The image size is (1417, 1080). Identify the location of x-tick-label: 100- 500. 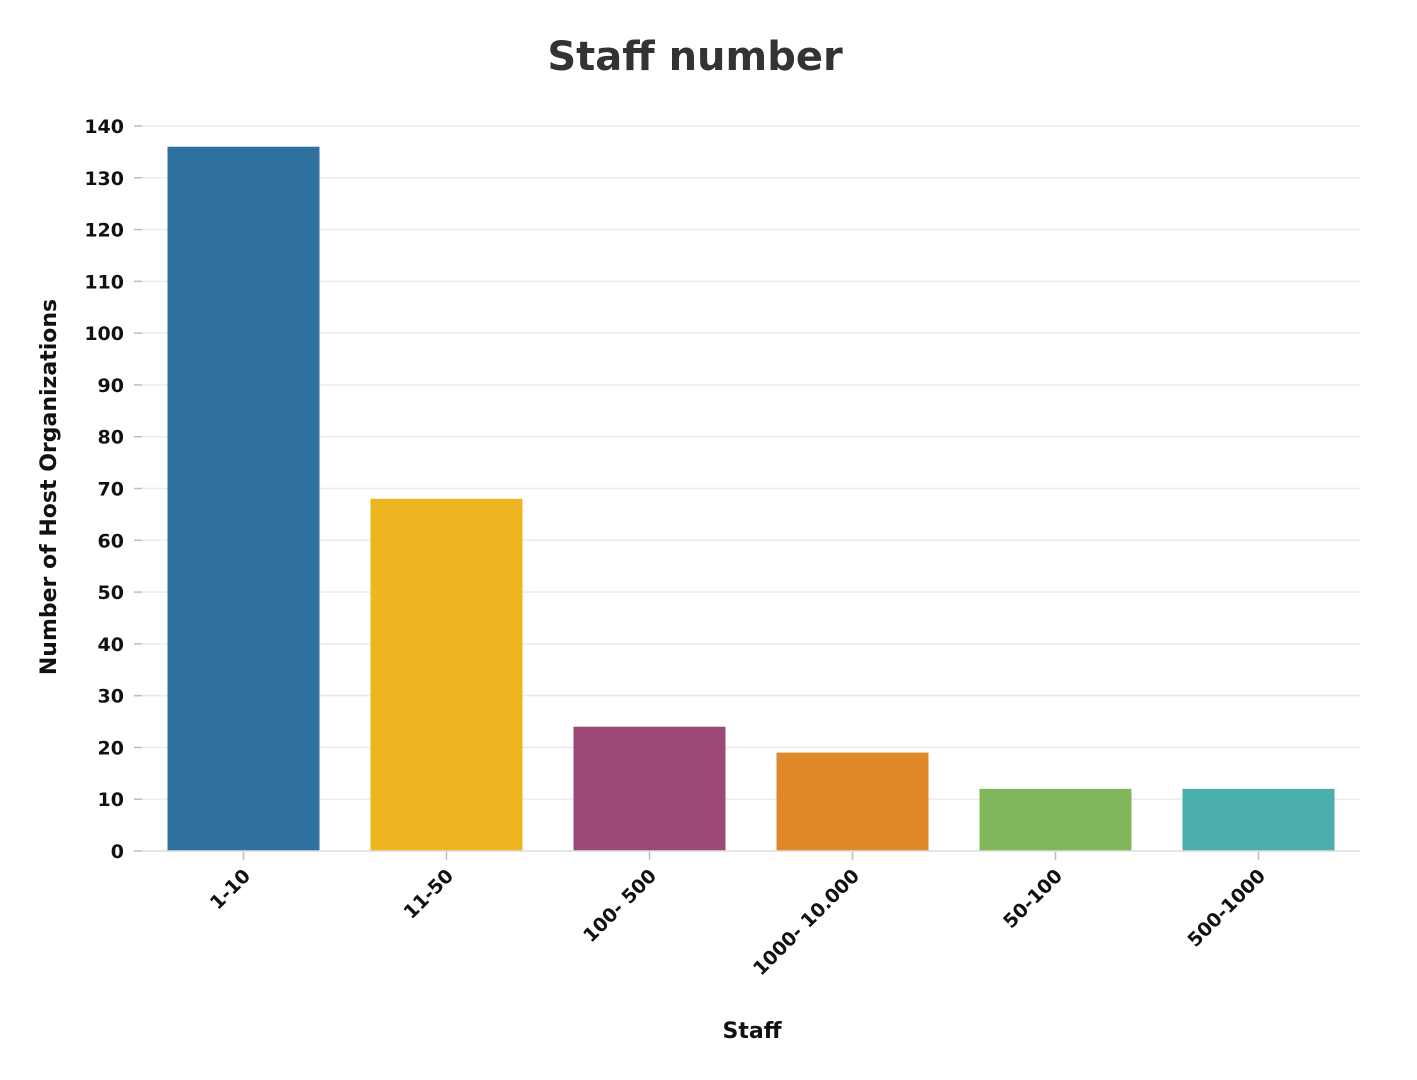
(620, 906).